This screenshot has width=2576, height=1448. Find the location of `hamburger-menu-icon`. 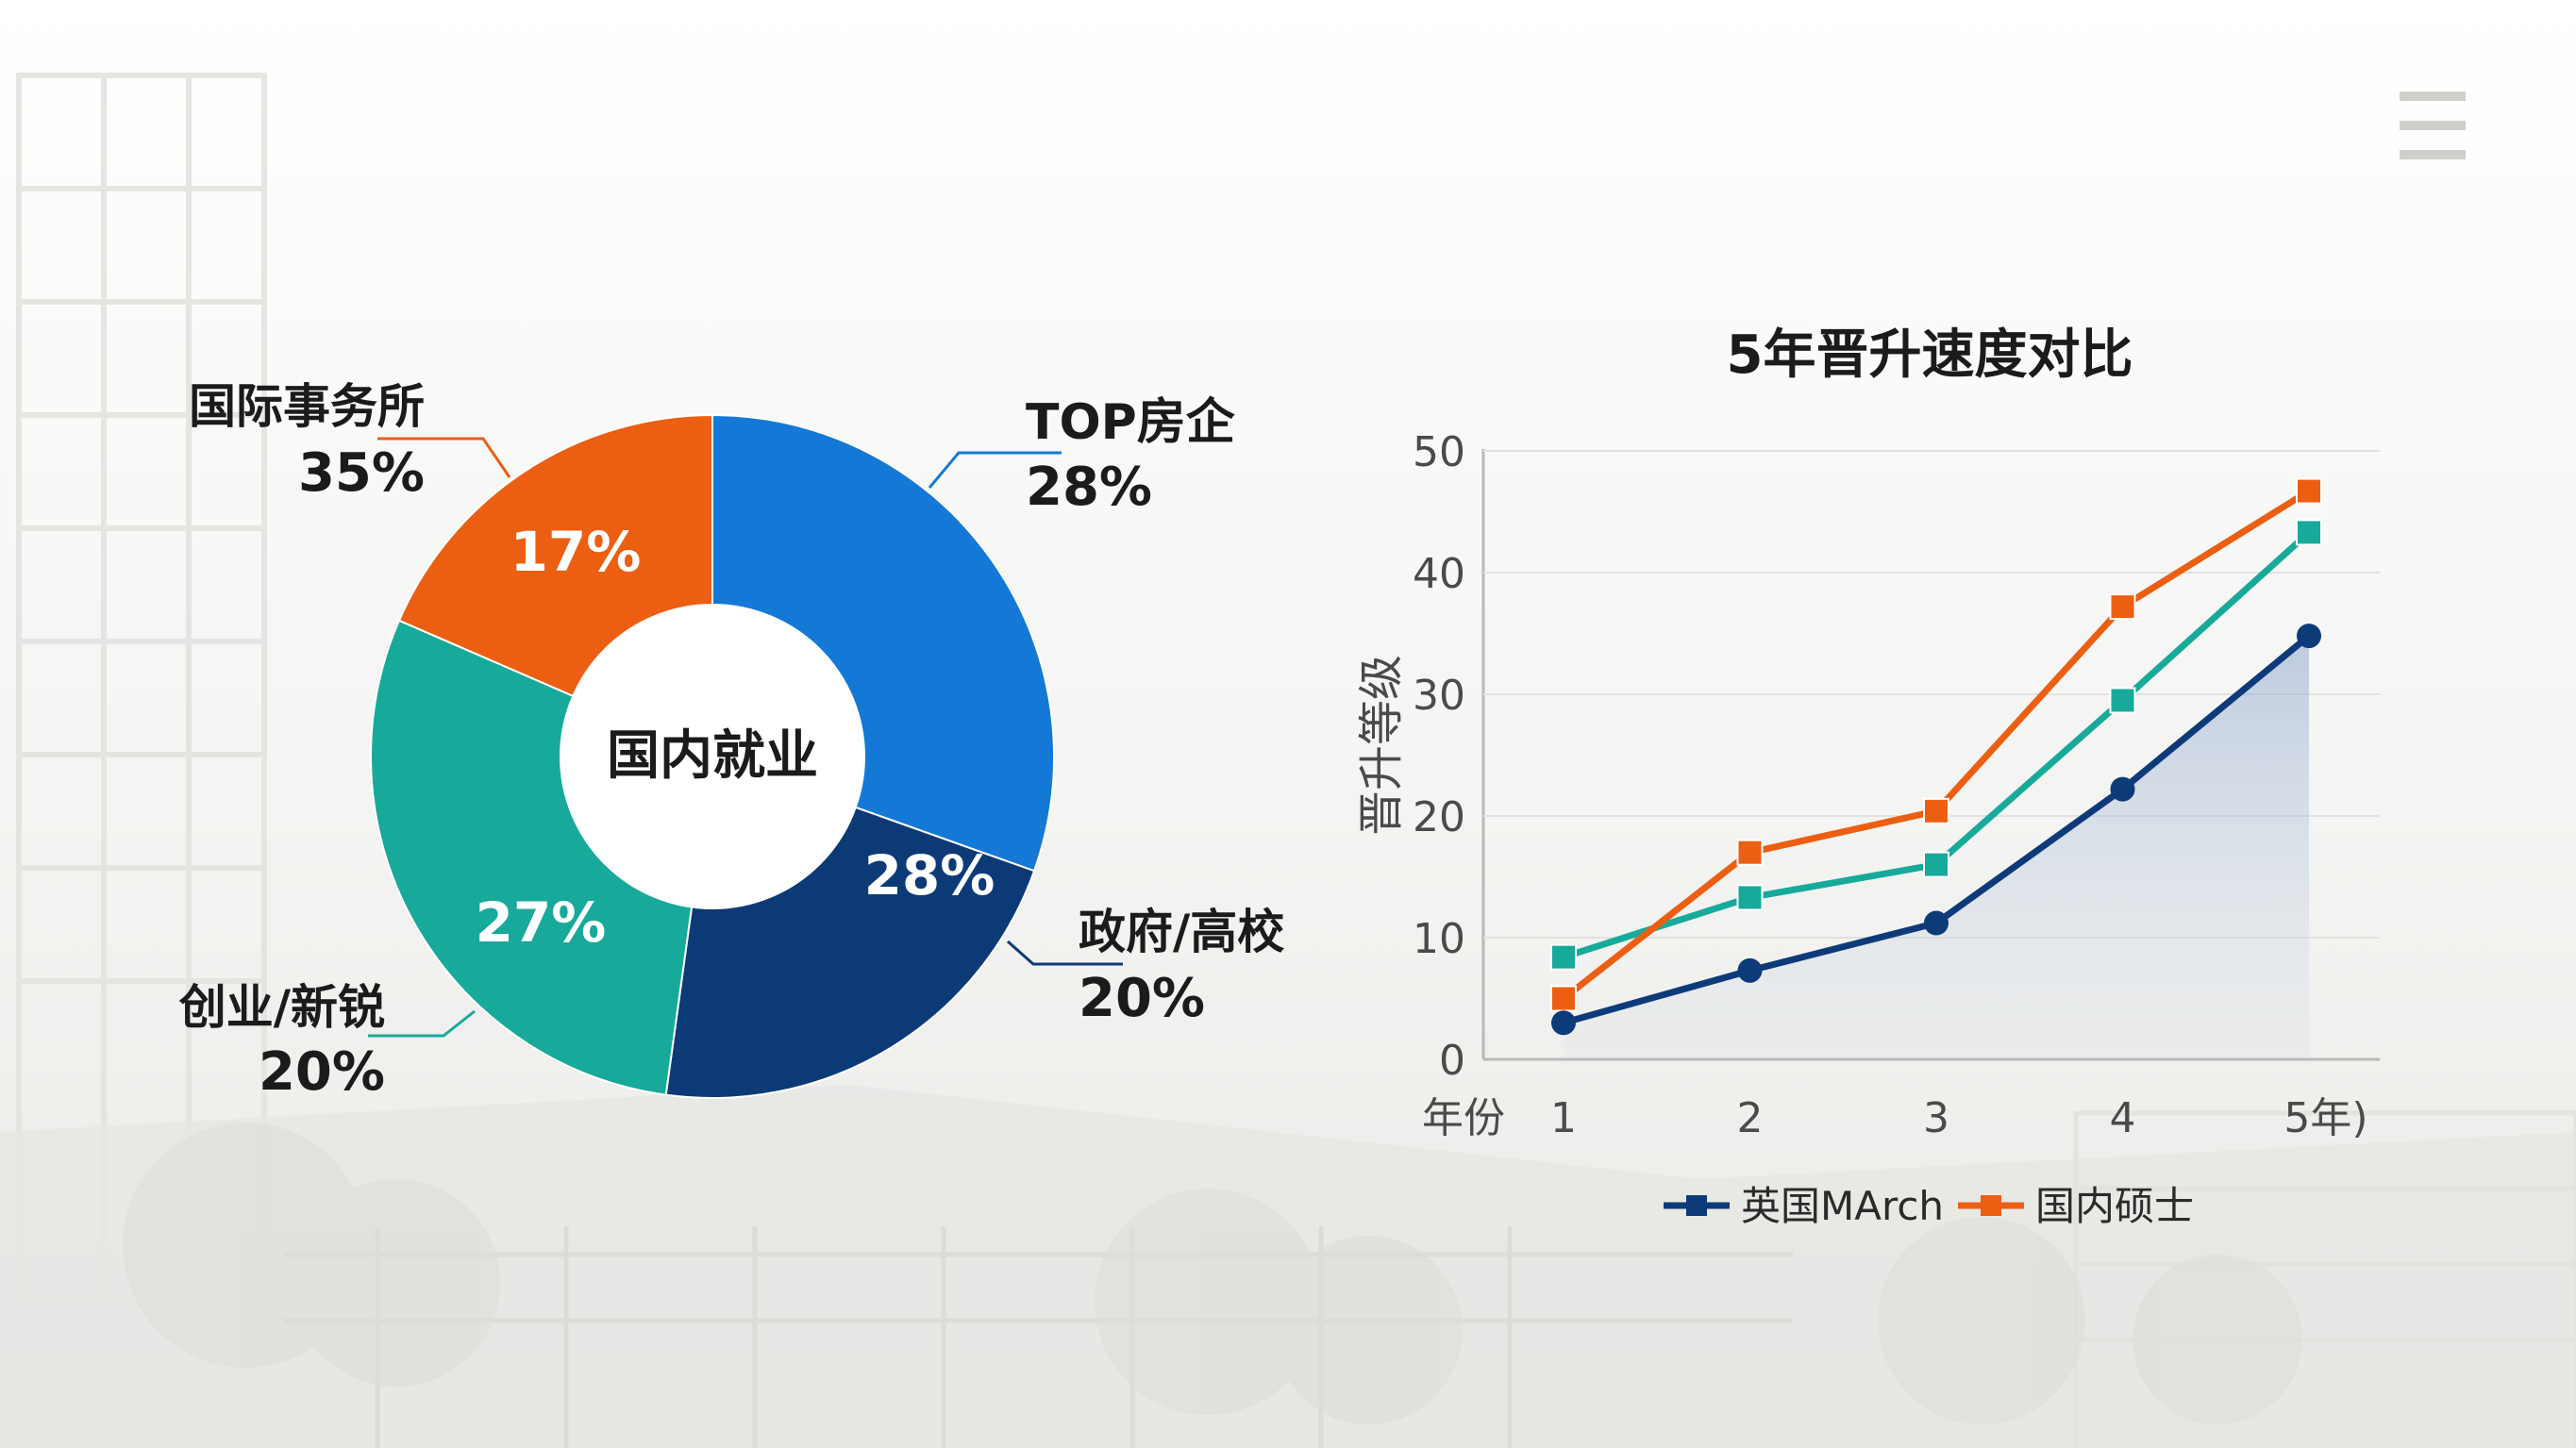

hamburger-menu-icon is located at coordinates (2433, 126).